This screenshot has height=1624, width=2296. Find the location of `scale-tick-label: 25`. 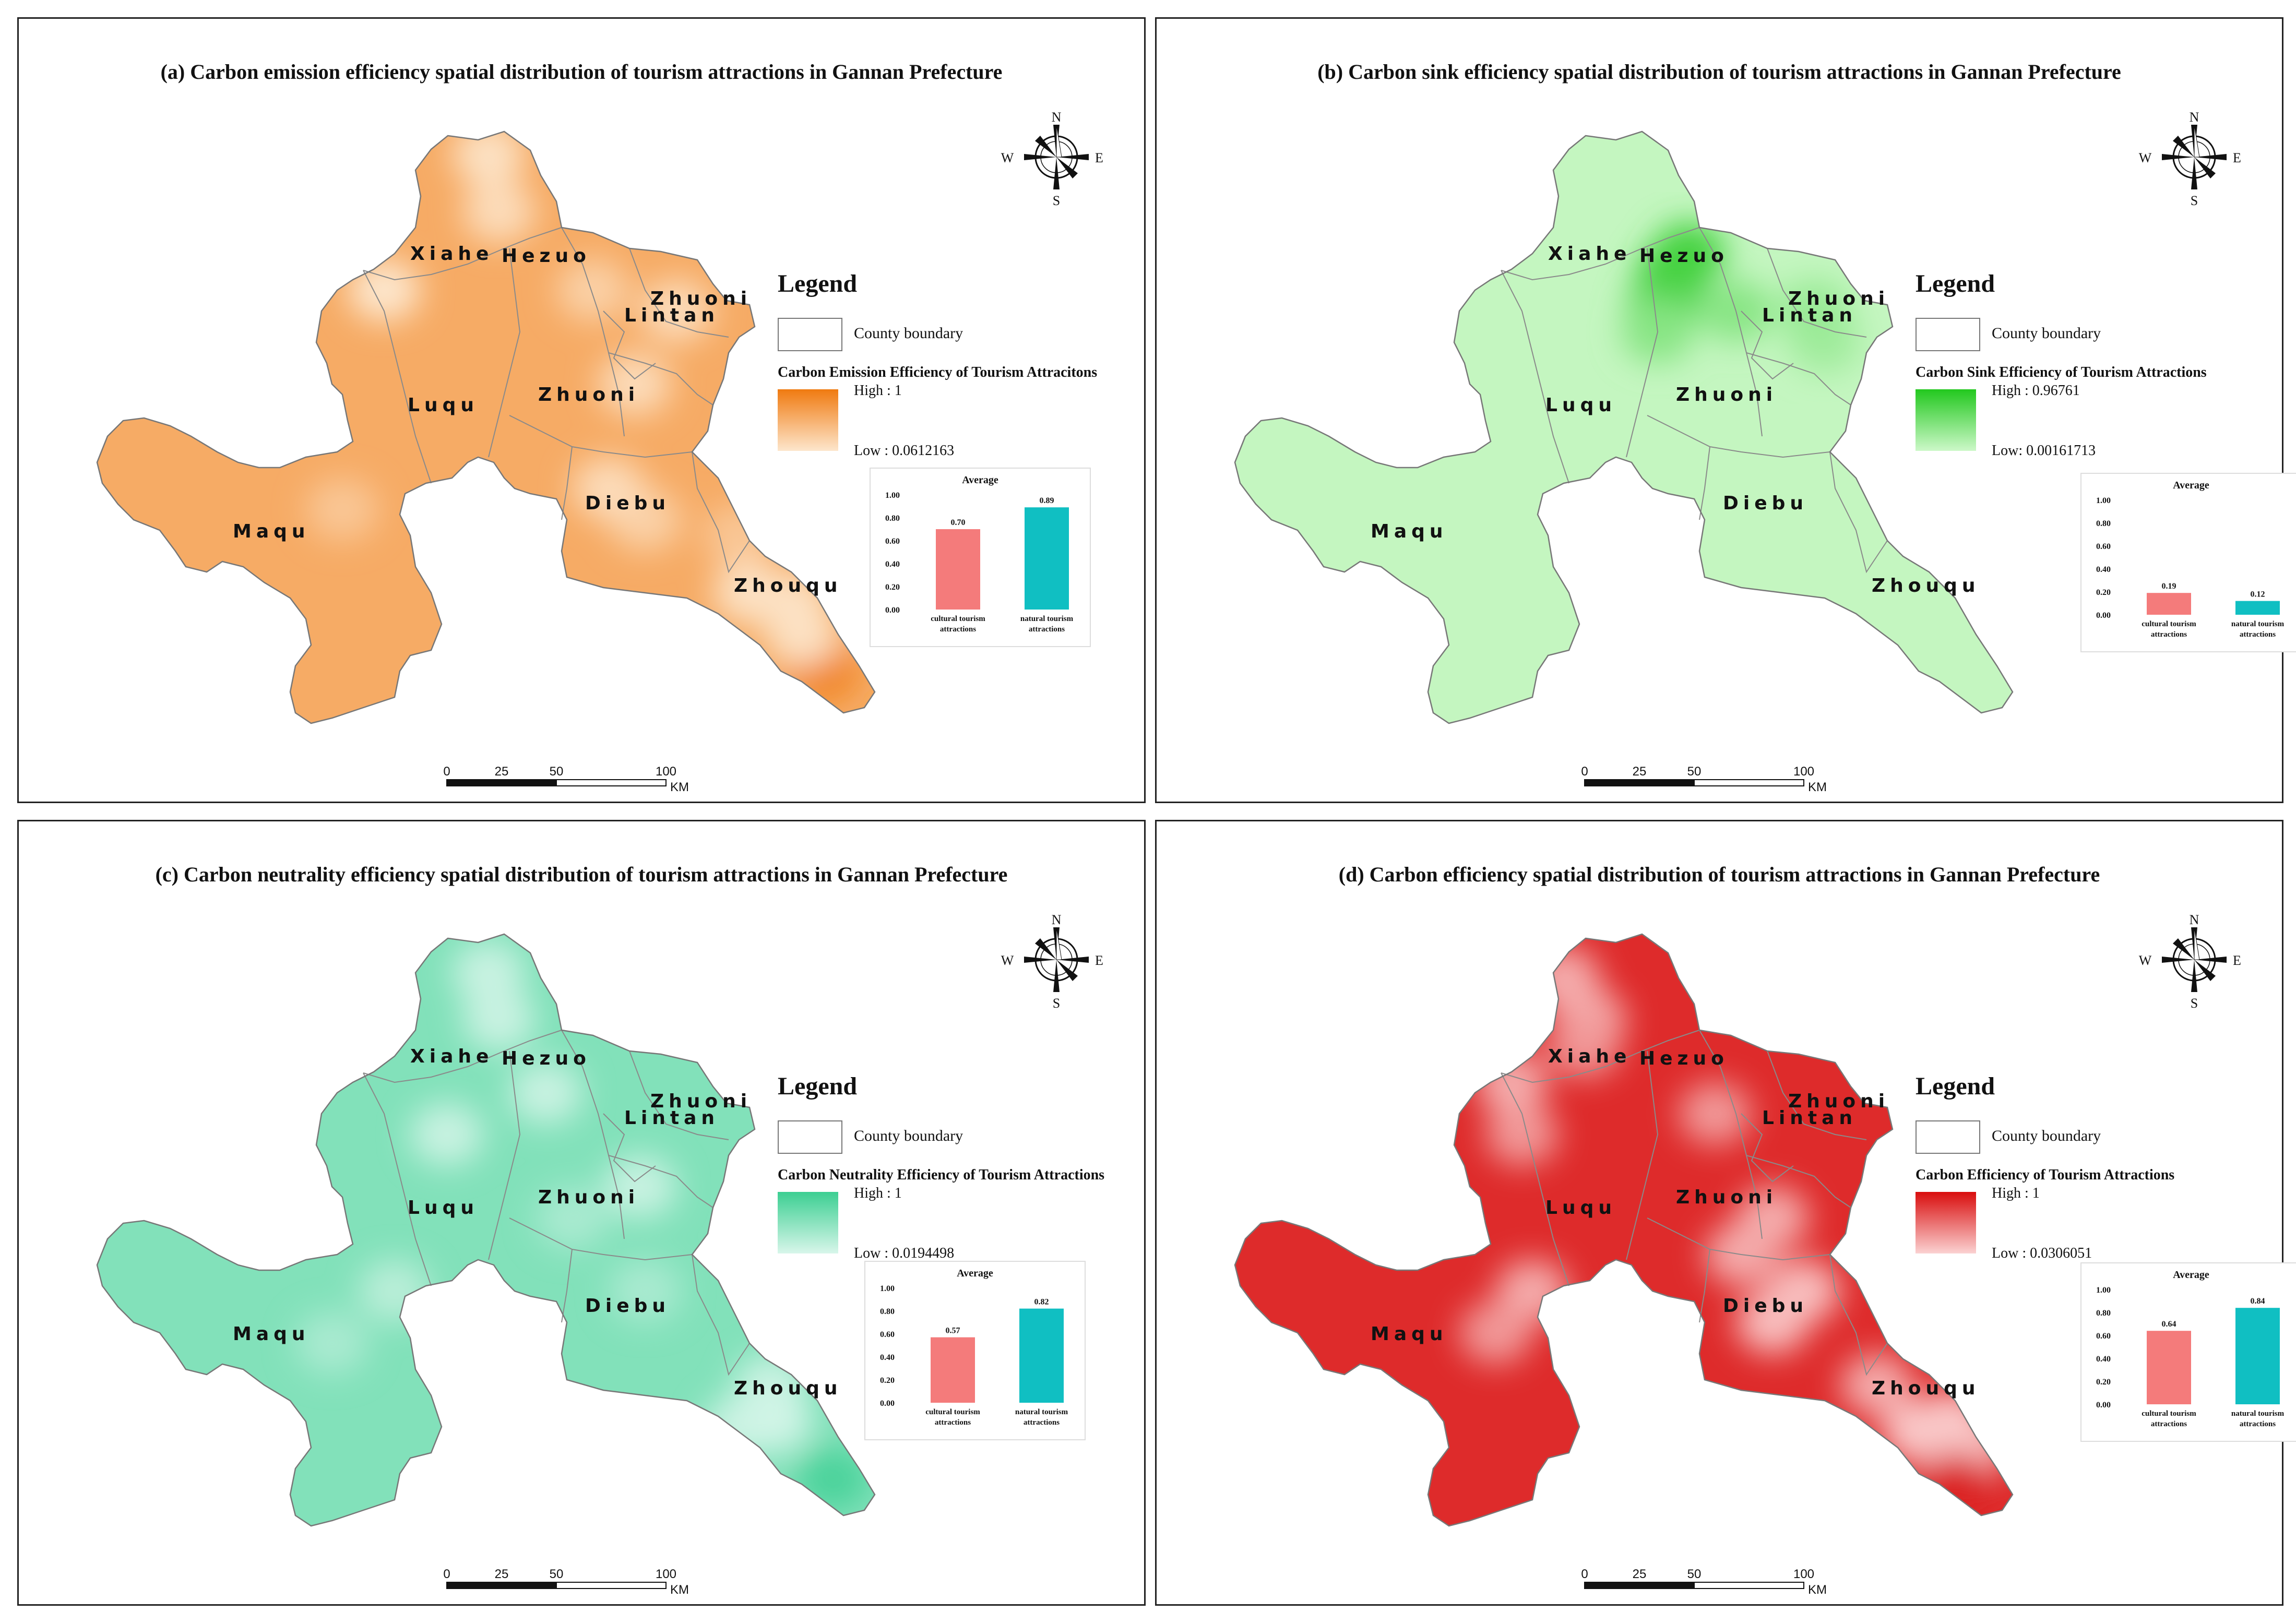

scale-tick-label: 25 is located at coordinates (1640, 772).